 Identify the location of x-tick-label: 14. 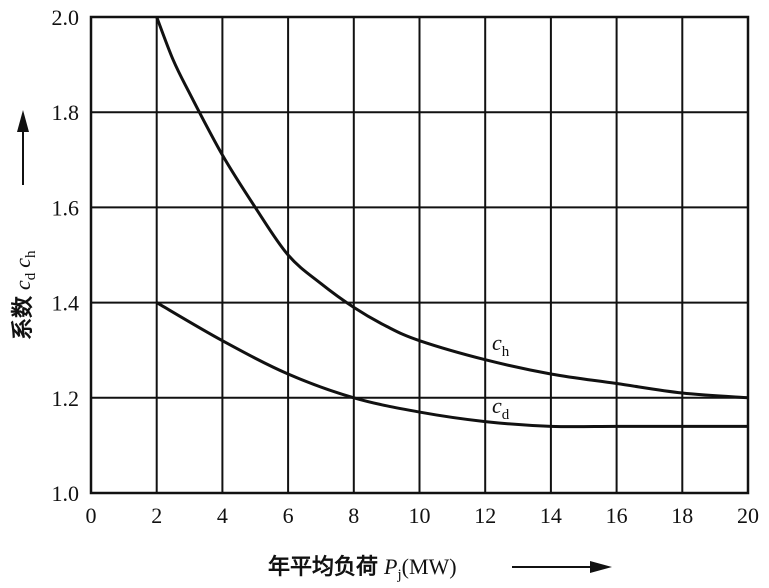
(551, 515).